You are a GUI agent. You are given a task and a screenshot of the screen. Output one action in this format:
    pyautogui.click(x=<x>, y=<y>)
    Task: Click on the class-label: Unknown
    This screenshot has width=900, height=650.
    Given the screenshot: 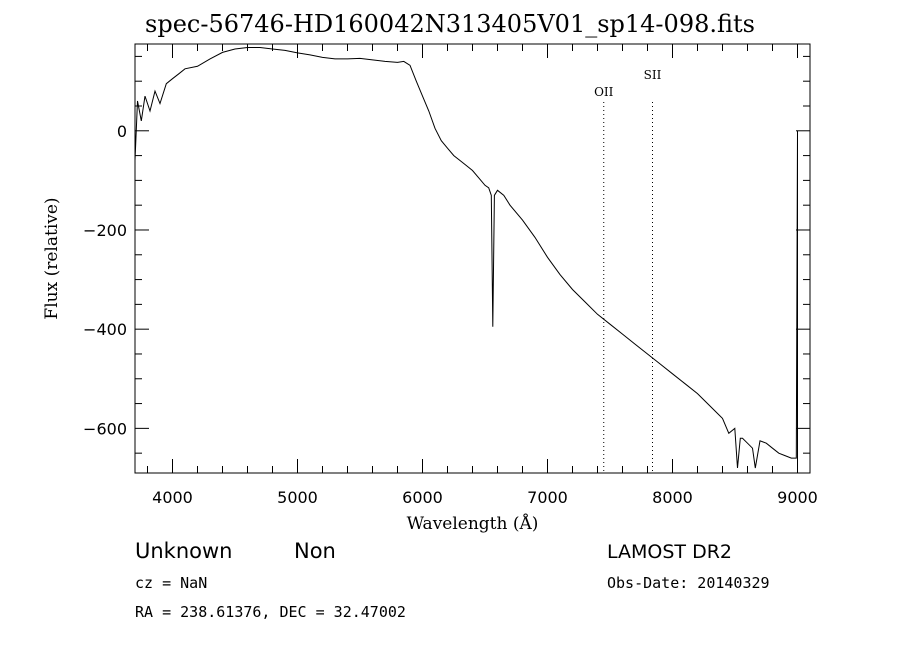 What is the action you would take?
    pyautogui.click(x=184, y=551)
    